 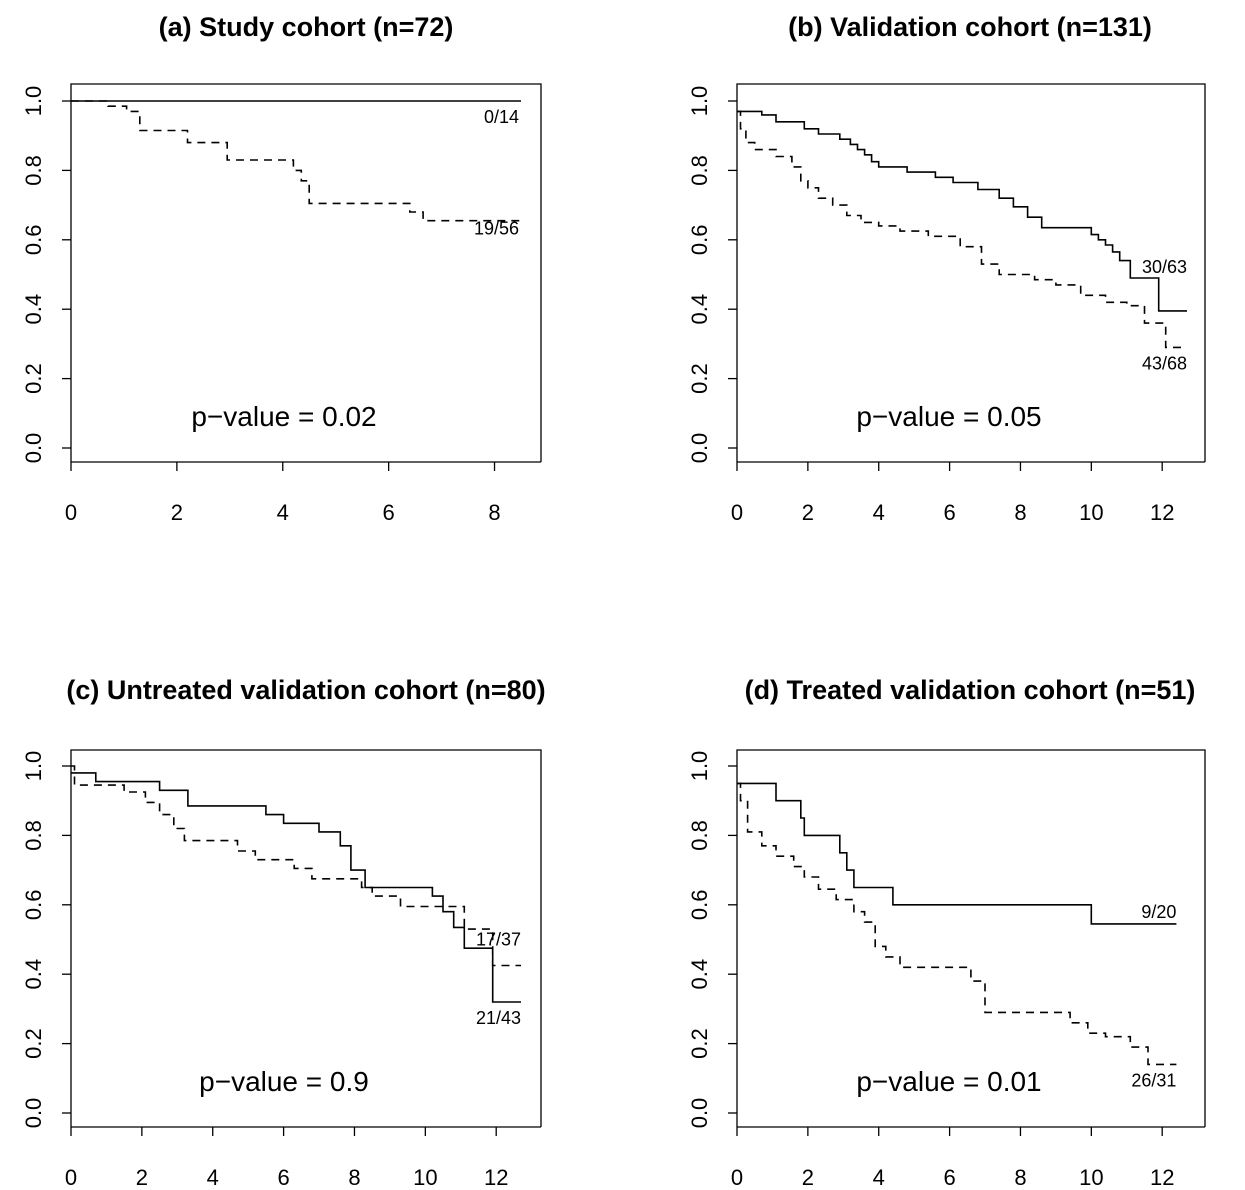 I want to click on curve-end-label: 30/63, so click(x=1164, y=267).